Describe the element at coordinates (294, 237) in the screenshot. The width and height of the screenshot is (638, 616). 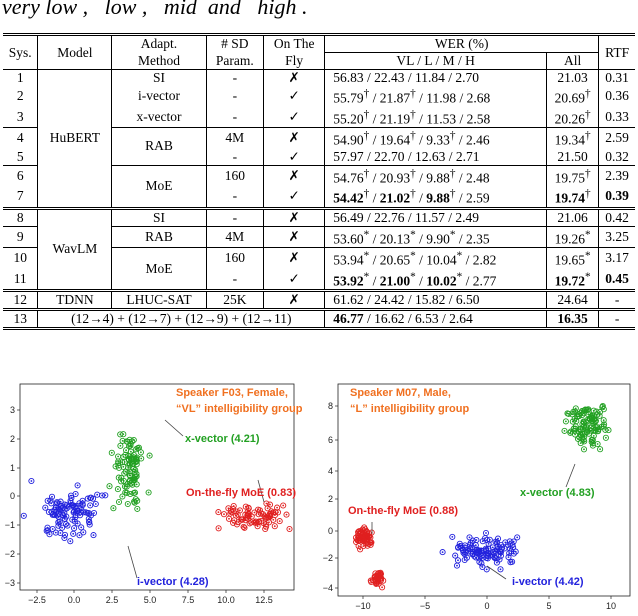
I see `cell-on-the-fly: ✗` at that location.